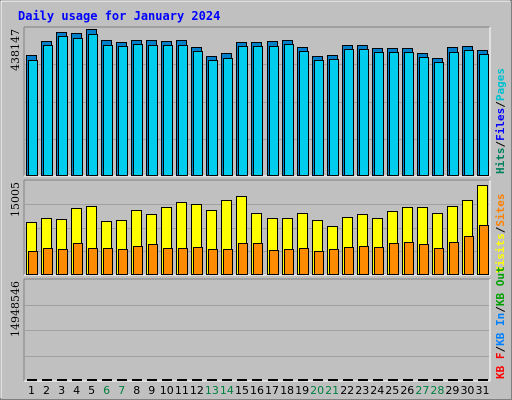 The image size is (512, 400). I want to click on day-label: 12, so click(197, 390).